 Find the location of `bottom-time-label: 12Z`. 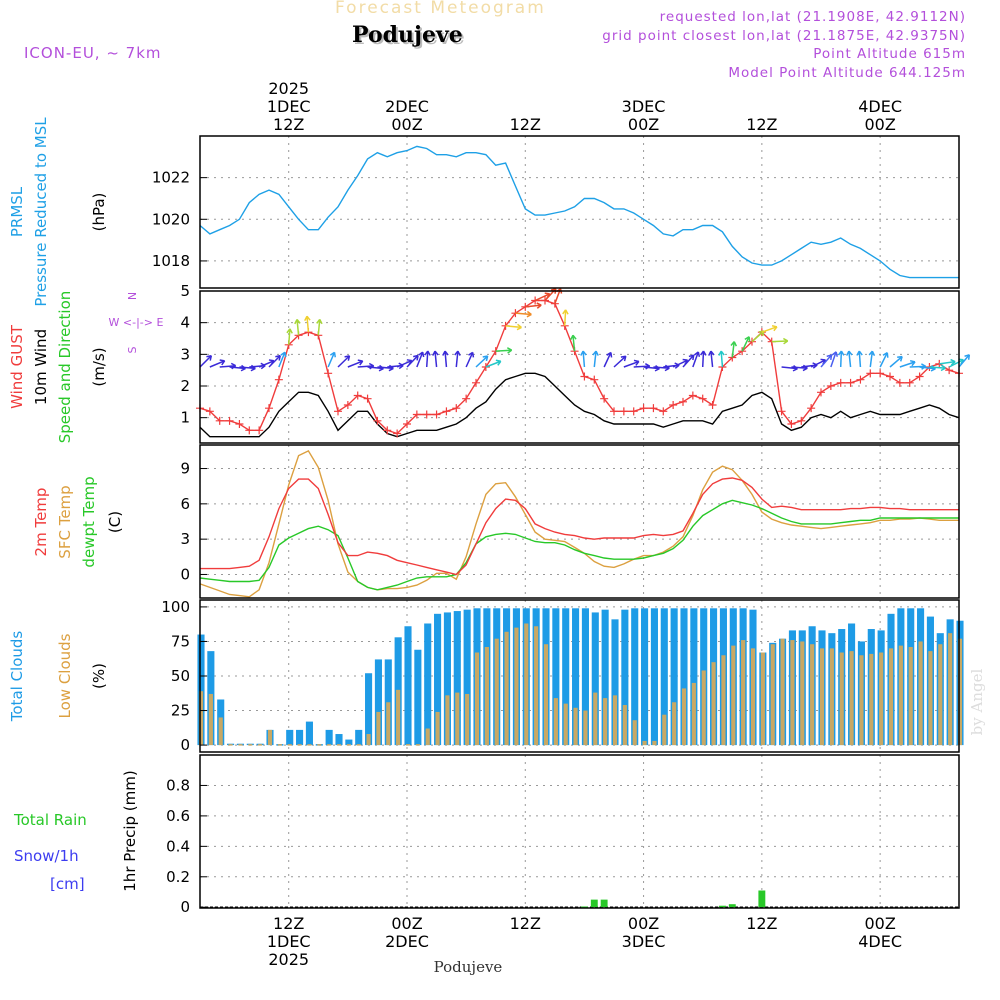

bottom-time-label: 12Z is located at coordinates (525, 923).